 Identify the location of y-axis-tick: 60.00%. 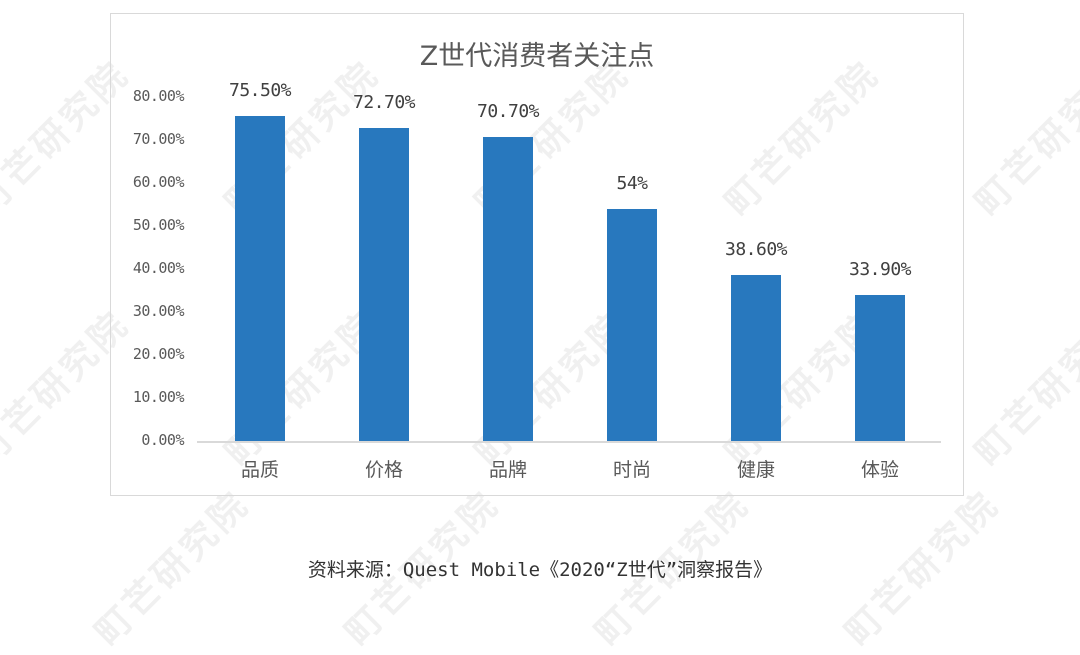
(158, 182).